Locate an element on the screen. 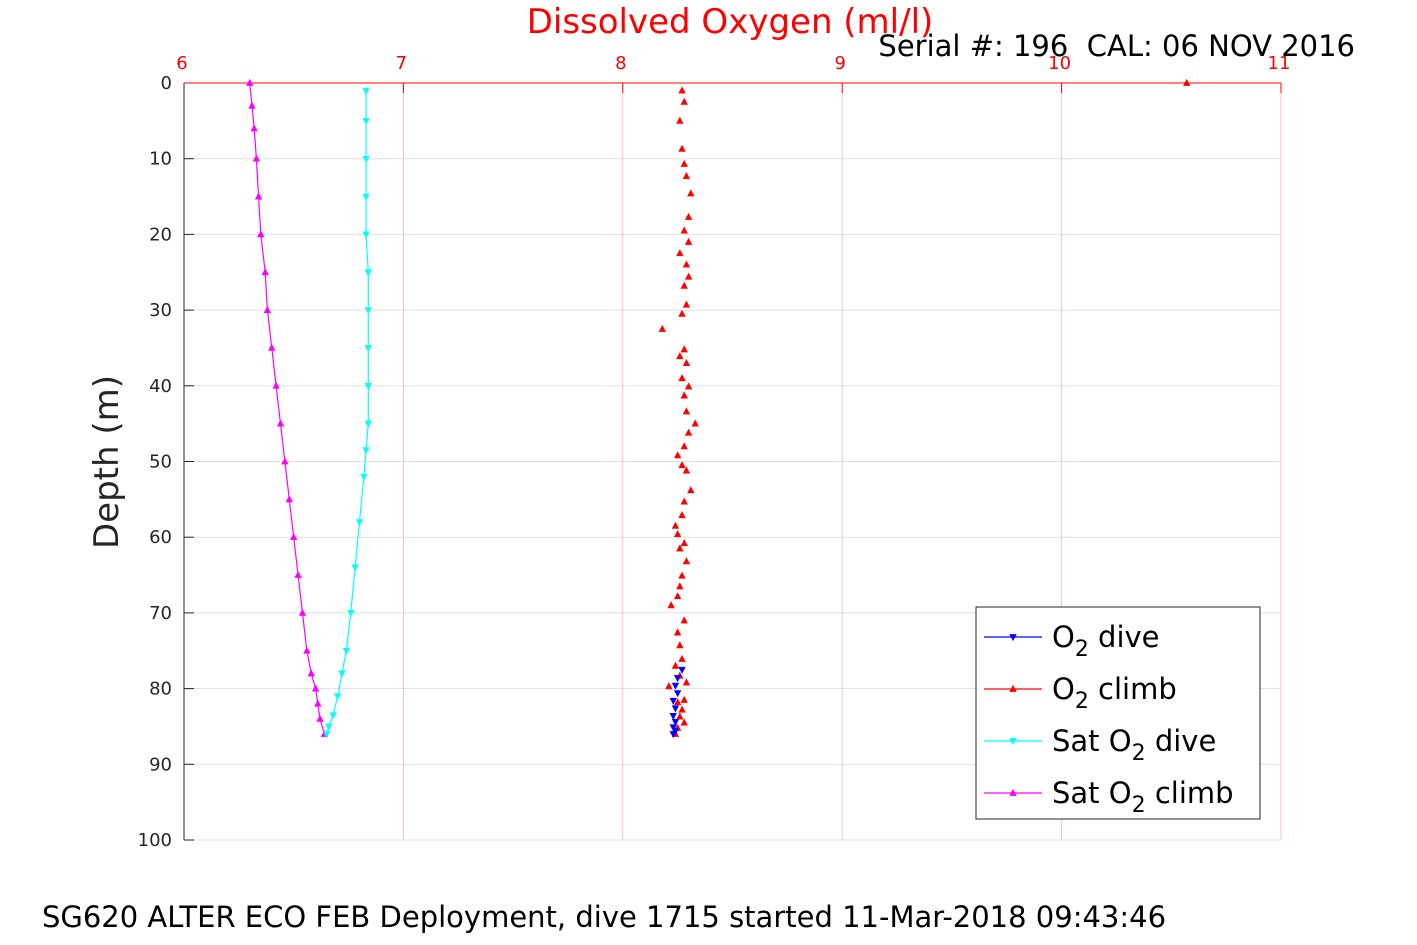  x-tick-label: 7 is located at coordinates (401, 63).